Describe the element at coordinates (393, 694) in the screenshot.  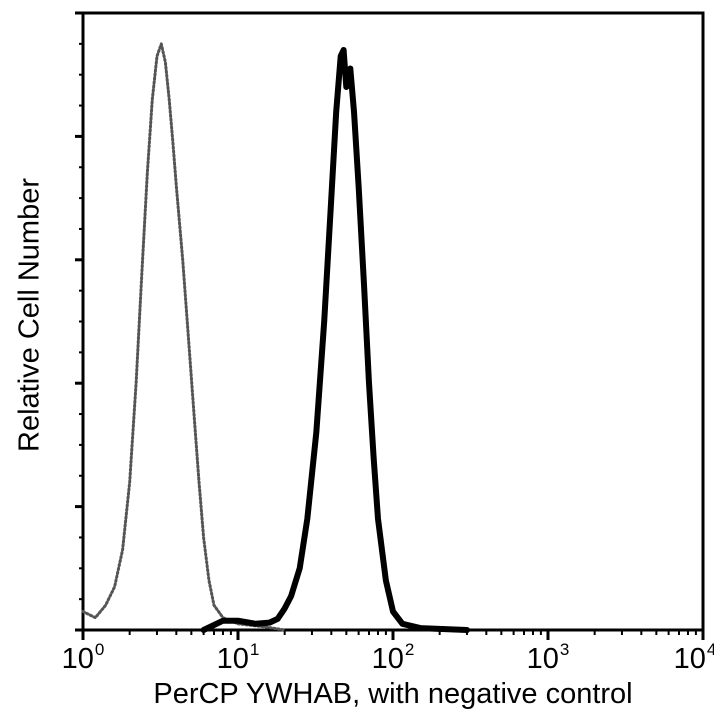
I see `x-axis-label: PerCP YWHAB, with negative control` at that location.